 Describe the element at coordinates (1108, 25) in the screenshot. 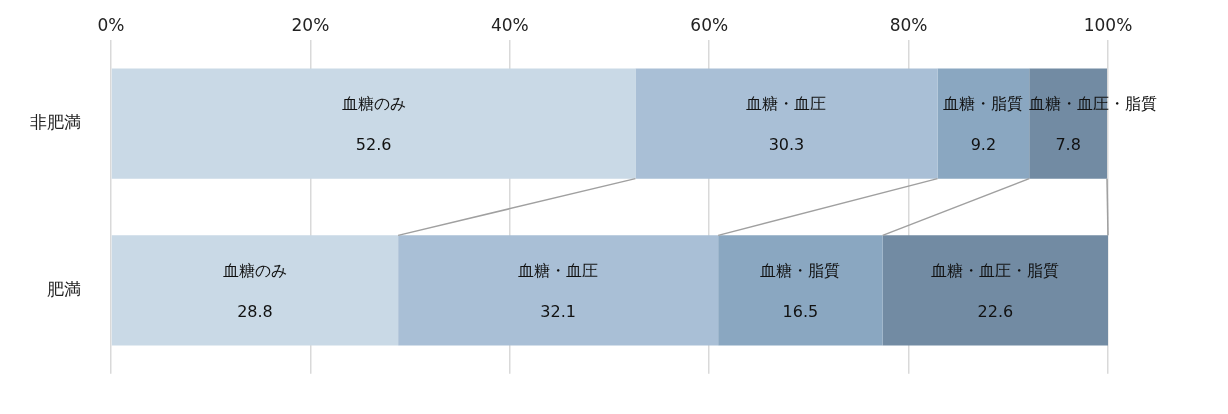

I see `x-tick-label: 100%` at that location.